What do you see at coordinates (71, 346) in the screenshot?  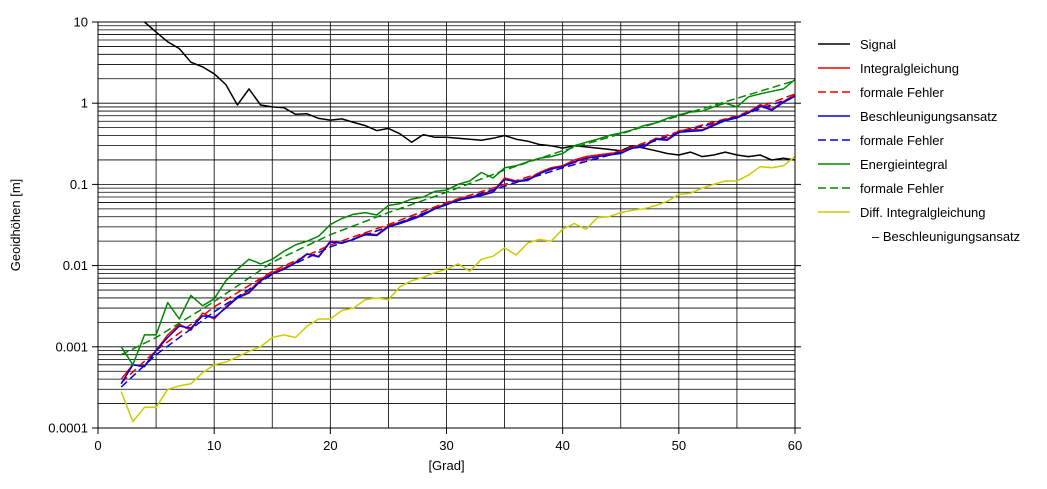 I see `y-tick-label: 0.001` at bounding box center [71, 346].